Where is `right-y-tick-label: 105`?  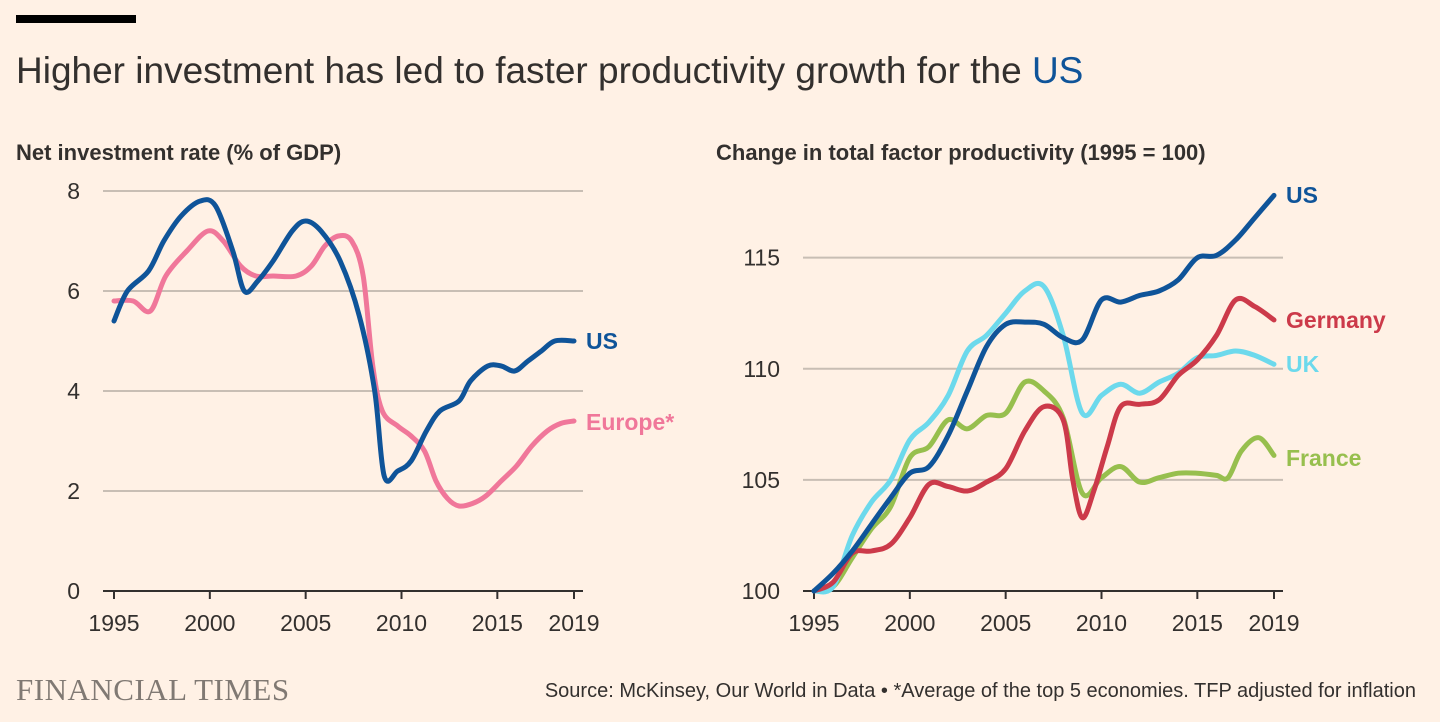 right-y-tick-label: 105 is located at coordinates (761, 480).